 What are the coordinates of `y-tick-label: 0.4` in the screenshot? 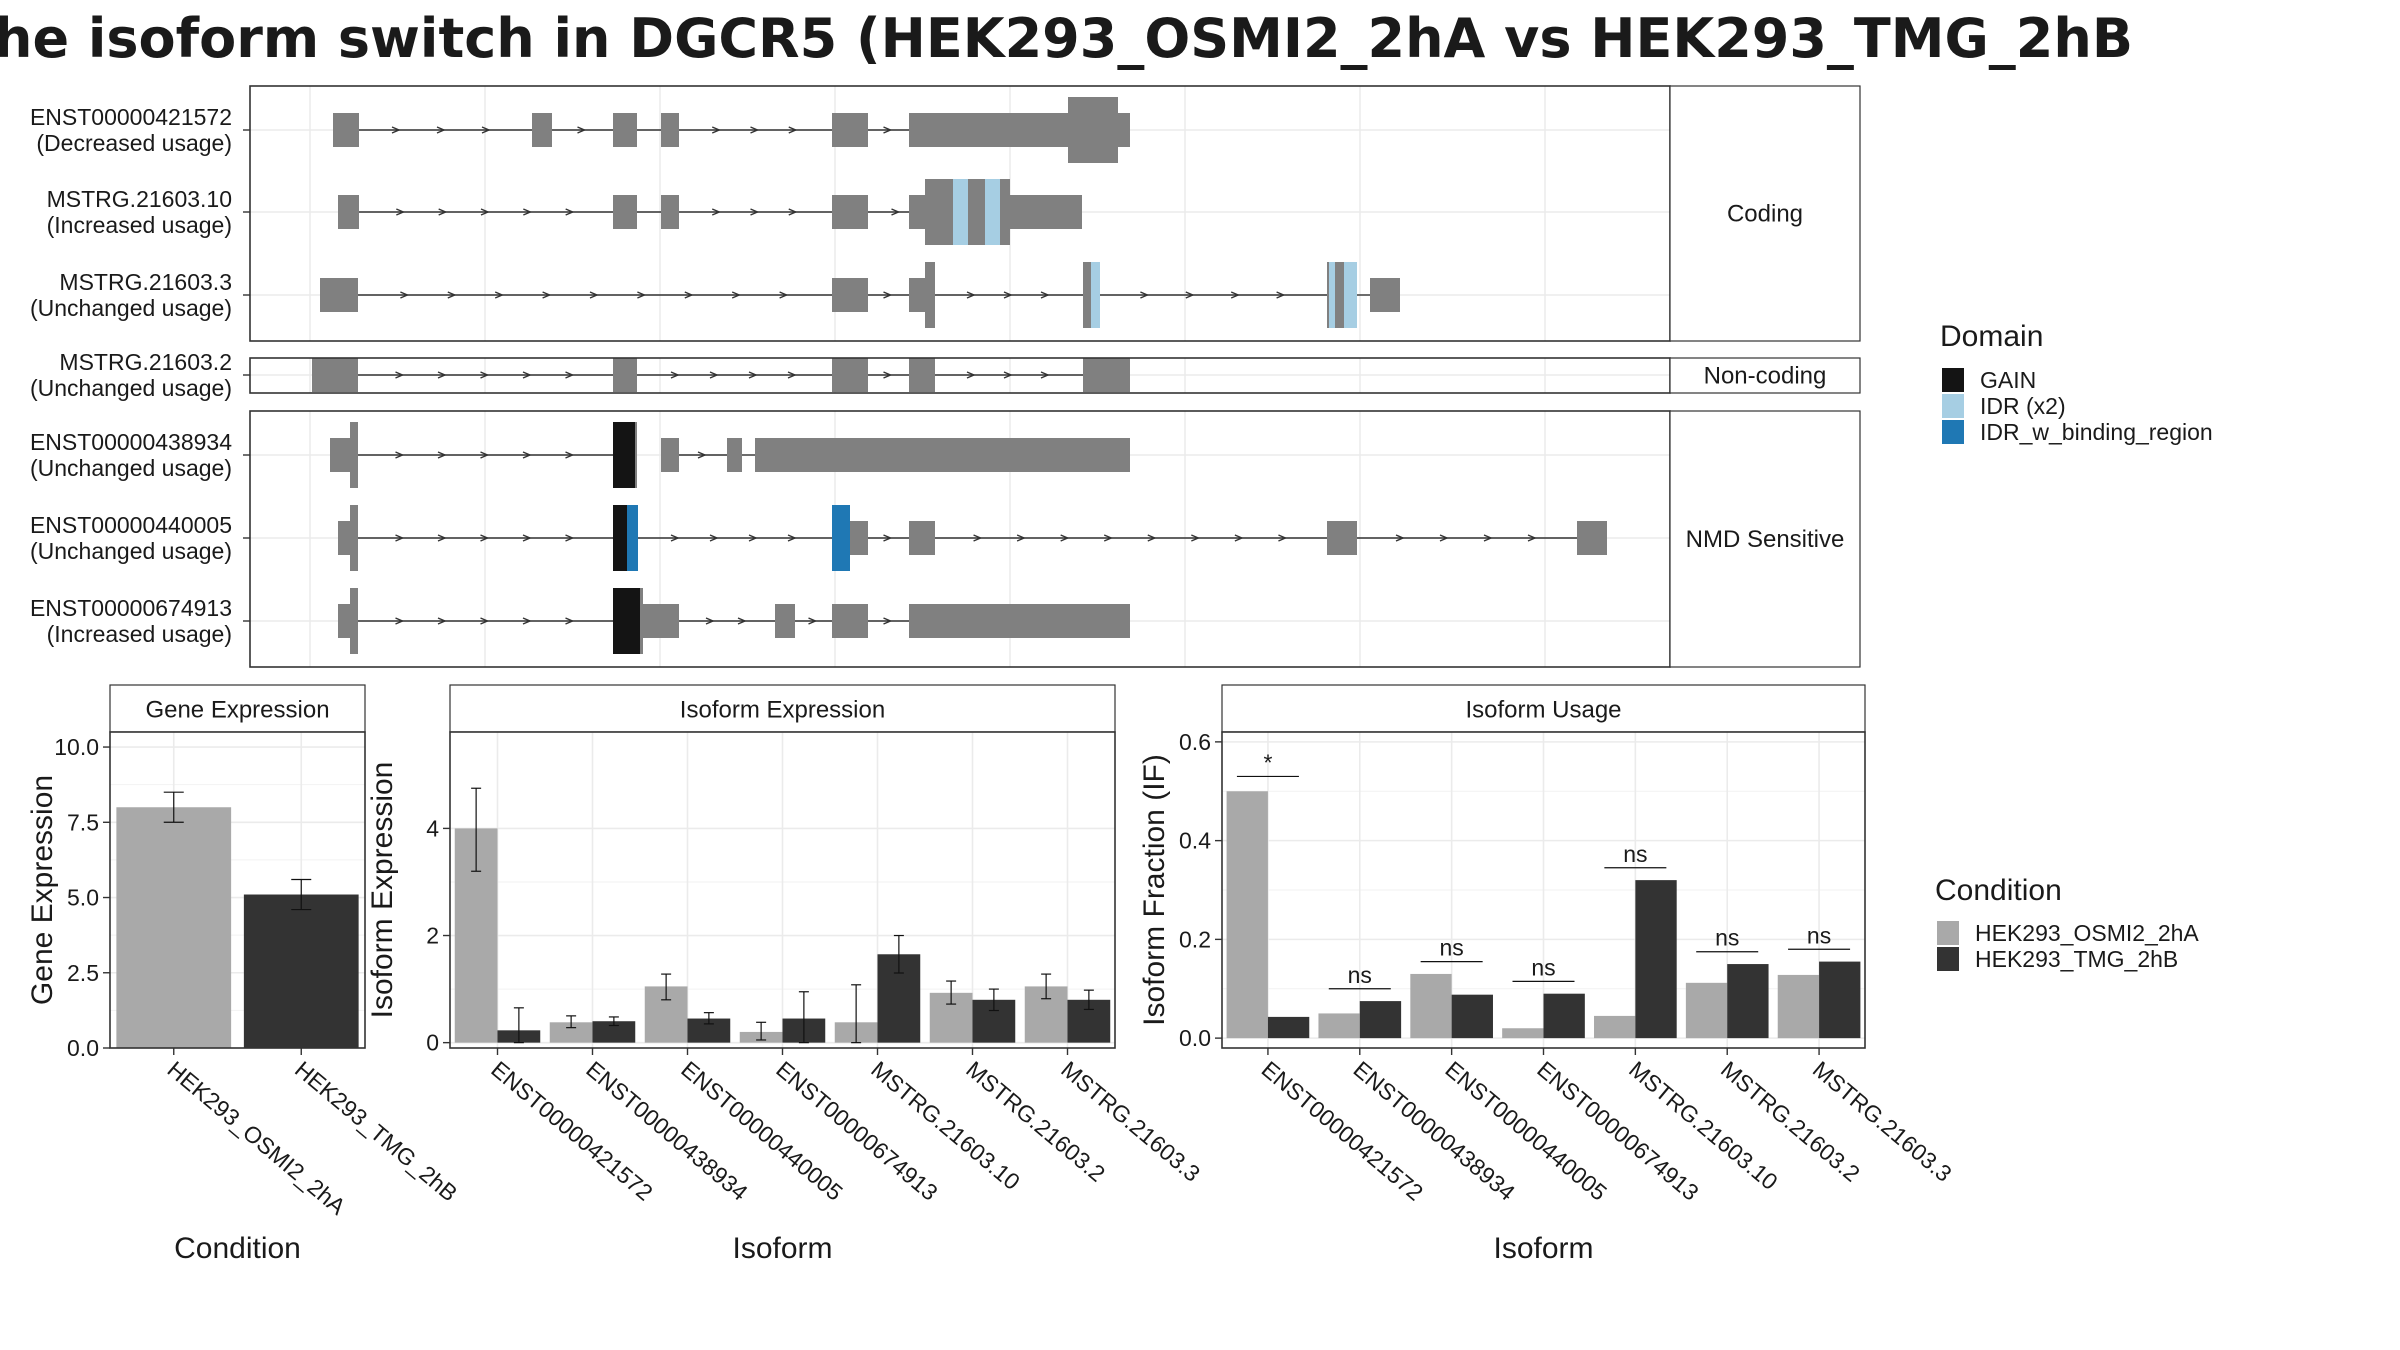 It's located at (1195, 841).